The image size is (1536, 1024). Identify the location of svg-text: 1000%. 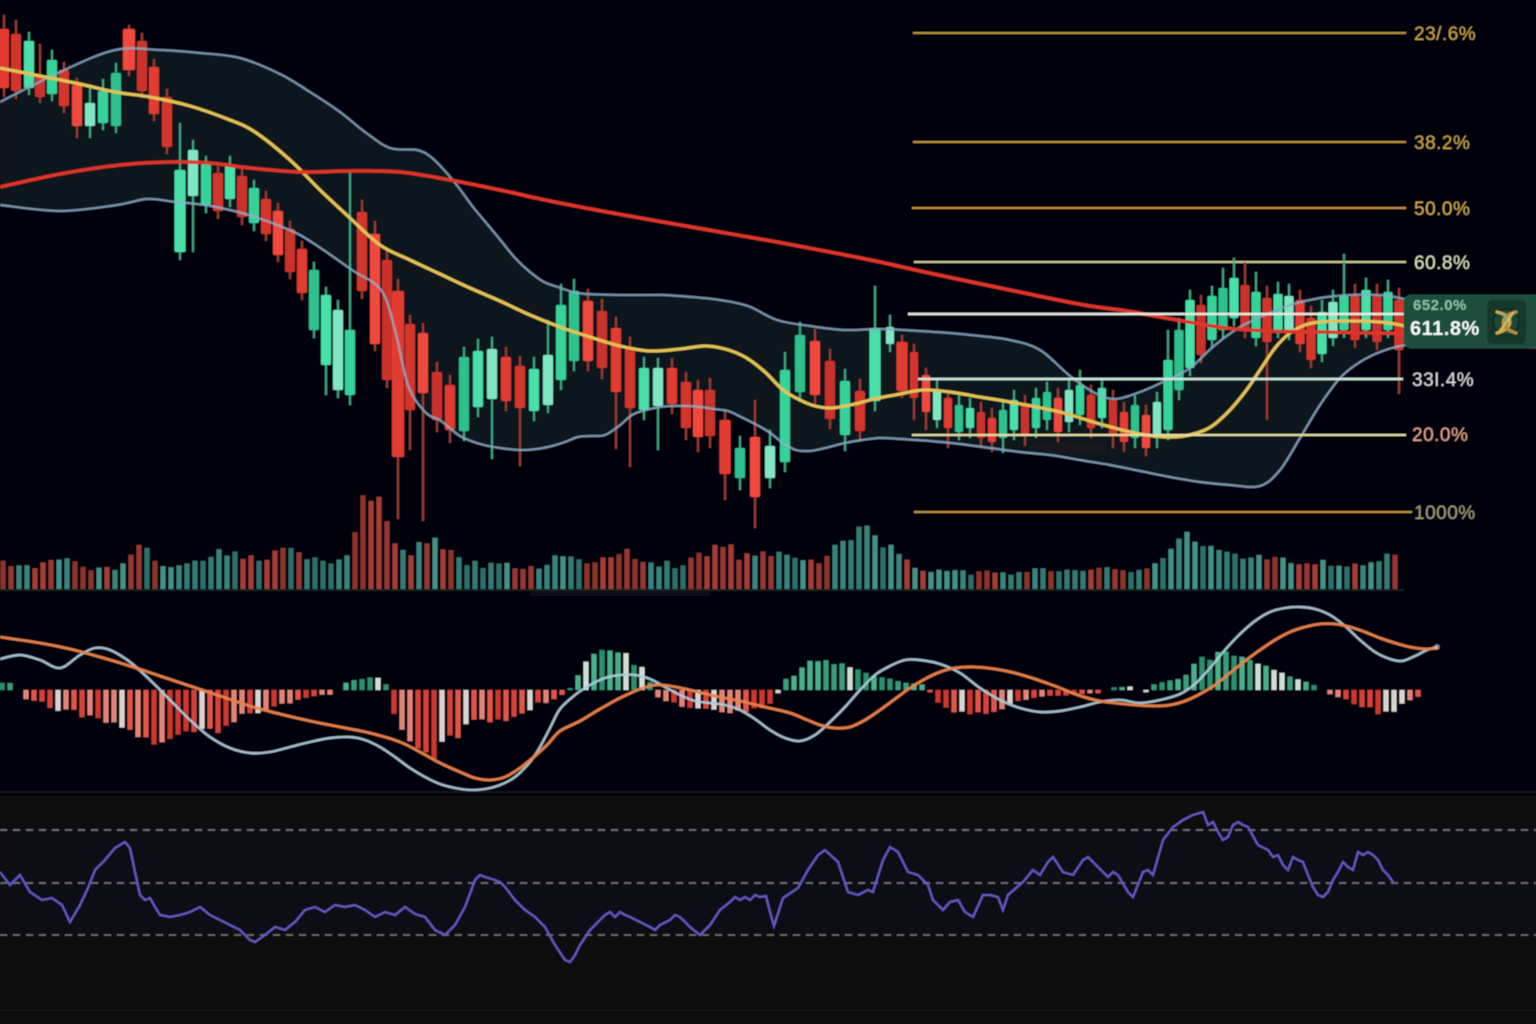
(1445, 513).